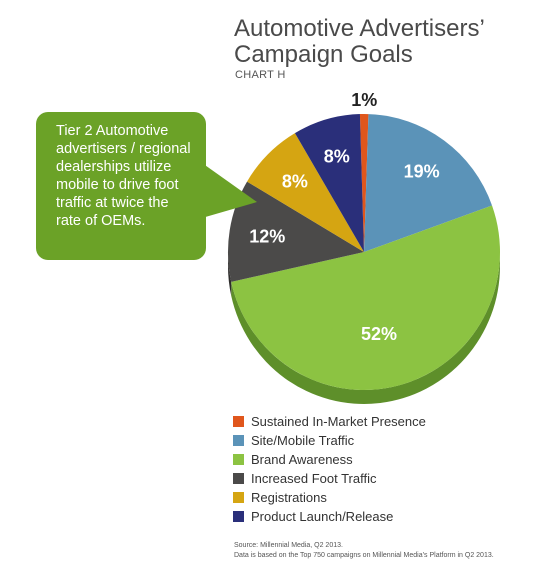 This screenshot has width=535, height=575. What do you see at coordinates (267, 236) in the screenshot?
I see `data-label-increased-foot-traffic: 12%` at bounding box center [267, 236].